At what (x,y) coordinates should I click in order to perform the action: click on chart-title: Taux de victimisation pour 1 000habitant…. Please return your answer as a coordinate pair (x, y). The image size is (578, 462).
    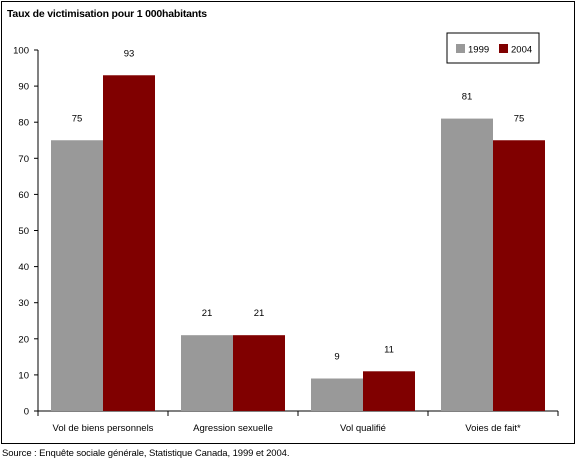
    Looking at the image, I should click on (107, 14).